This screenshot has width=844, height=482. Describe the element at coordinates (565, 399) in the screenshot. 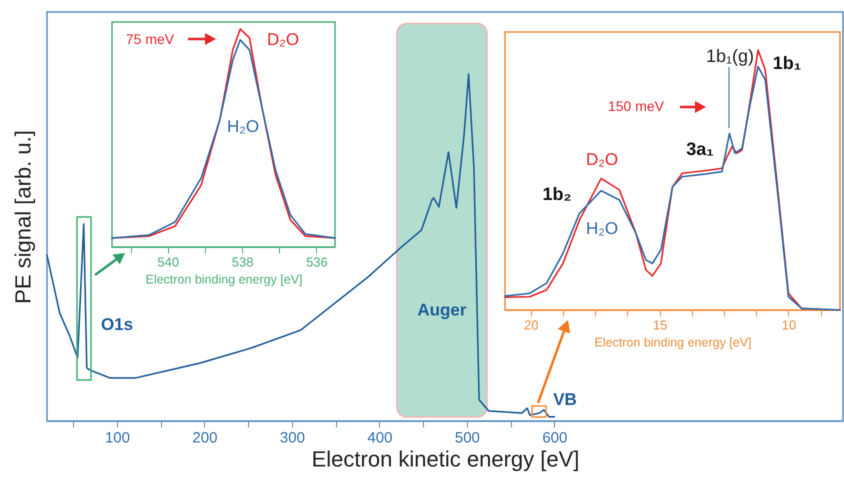

I see `annotation: VB` at that location.